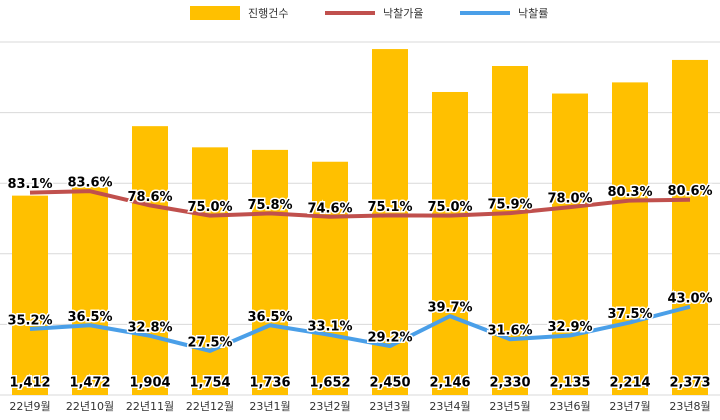 The image size is (720, 420). Describe the element at coordinates (629, 314) in the screenshot. I see `data-label: 37.5%` at that location.